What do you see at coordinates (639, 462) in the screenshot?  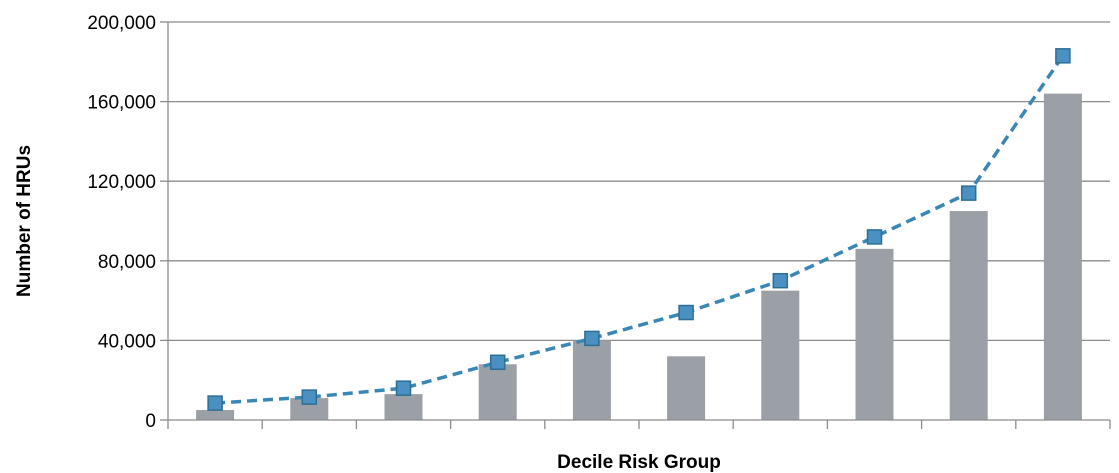 I see `x-axis-title: Decile Risk Group` at bounding box center [639, 462].